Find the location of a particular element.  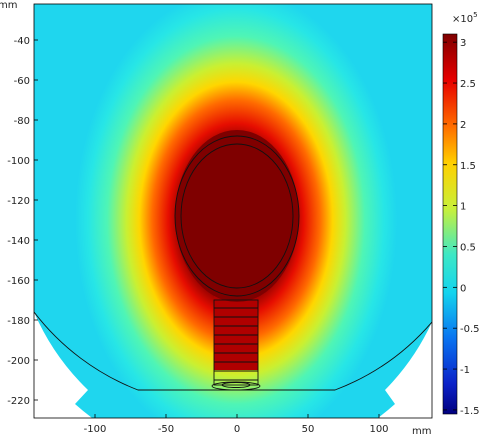

y-tick-label: -60 is located at coordinates (22, 81).